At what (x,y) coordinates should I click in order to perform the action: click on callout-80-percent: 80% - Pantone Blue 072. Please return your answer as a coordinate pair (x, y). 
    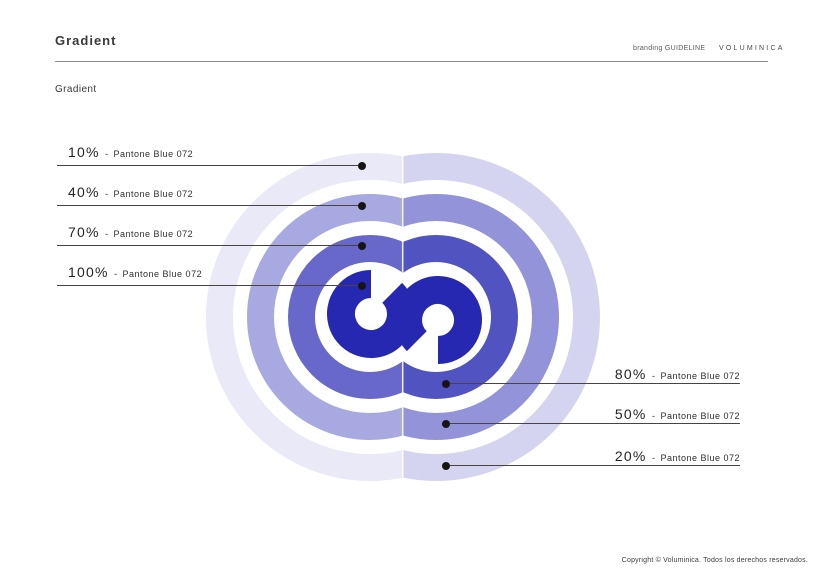
    Looking at the image, I should click on (677, 375).